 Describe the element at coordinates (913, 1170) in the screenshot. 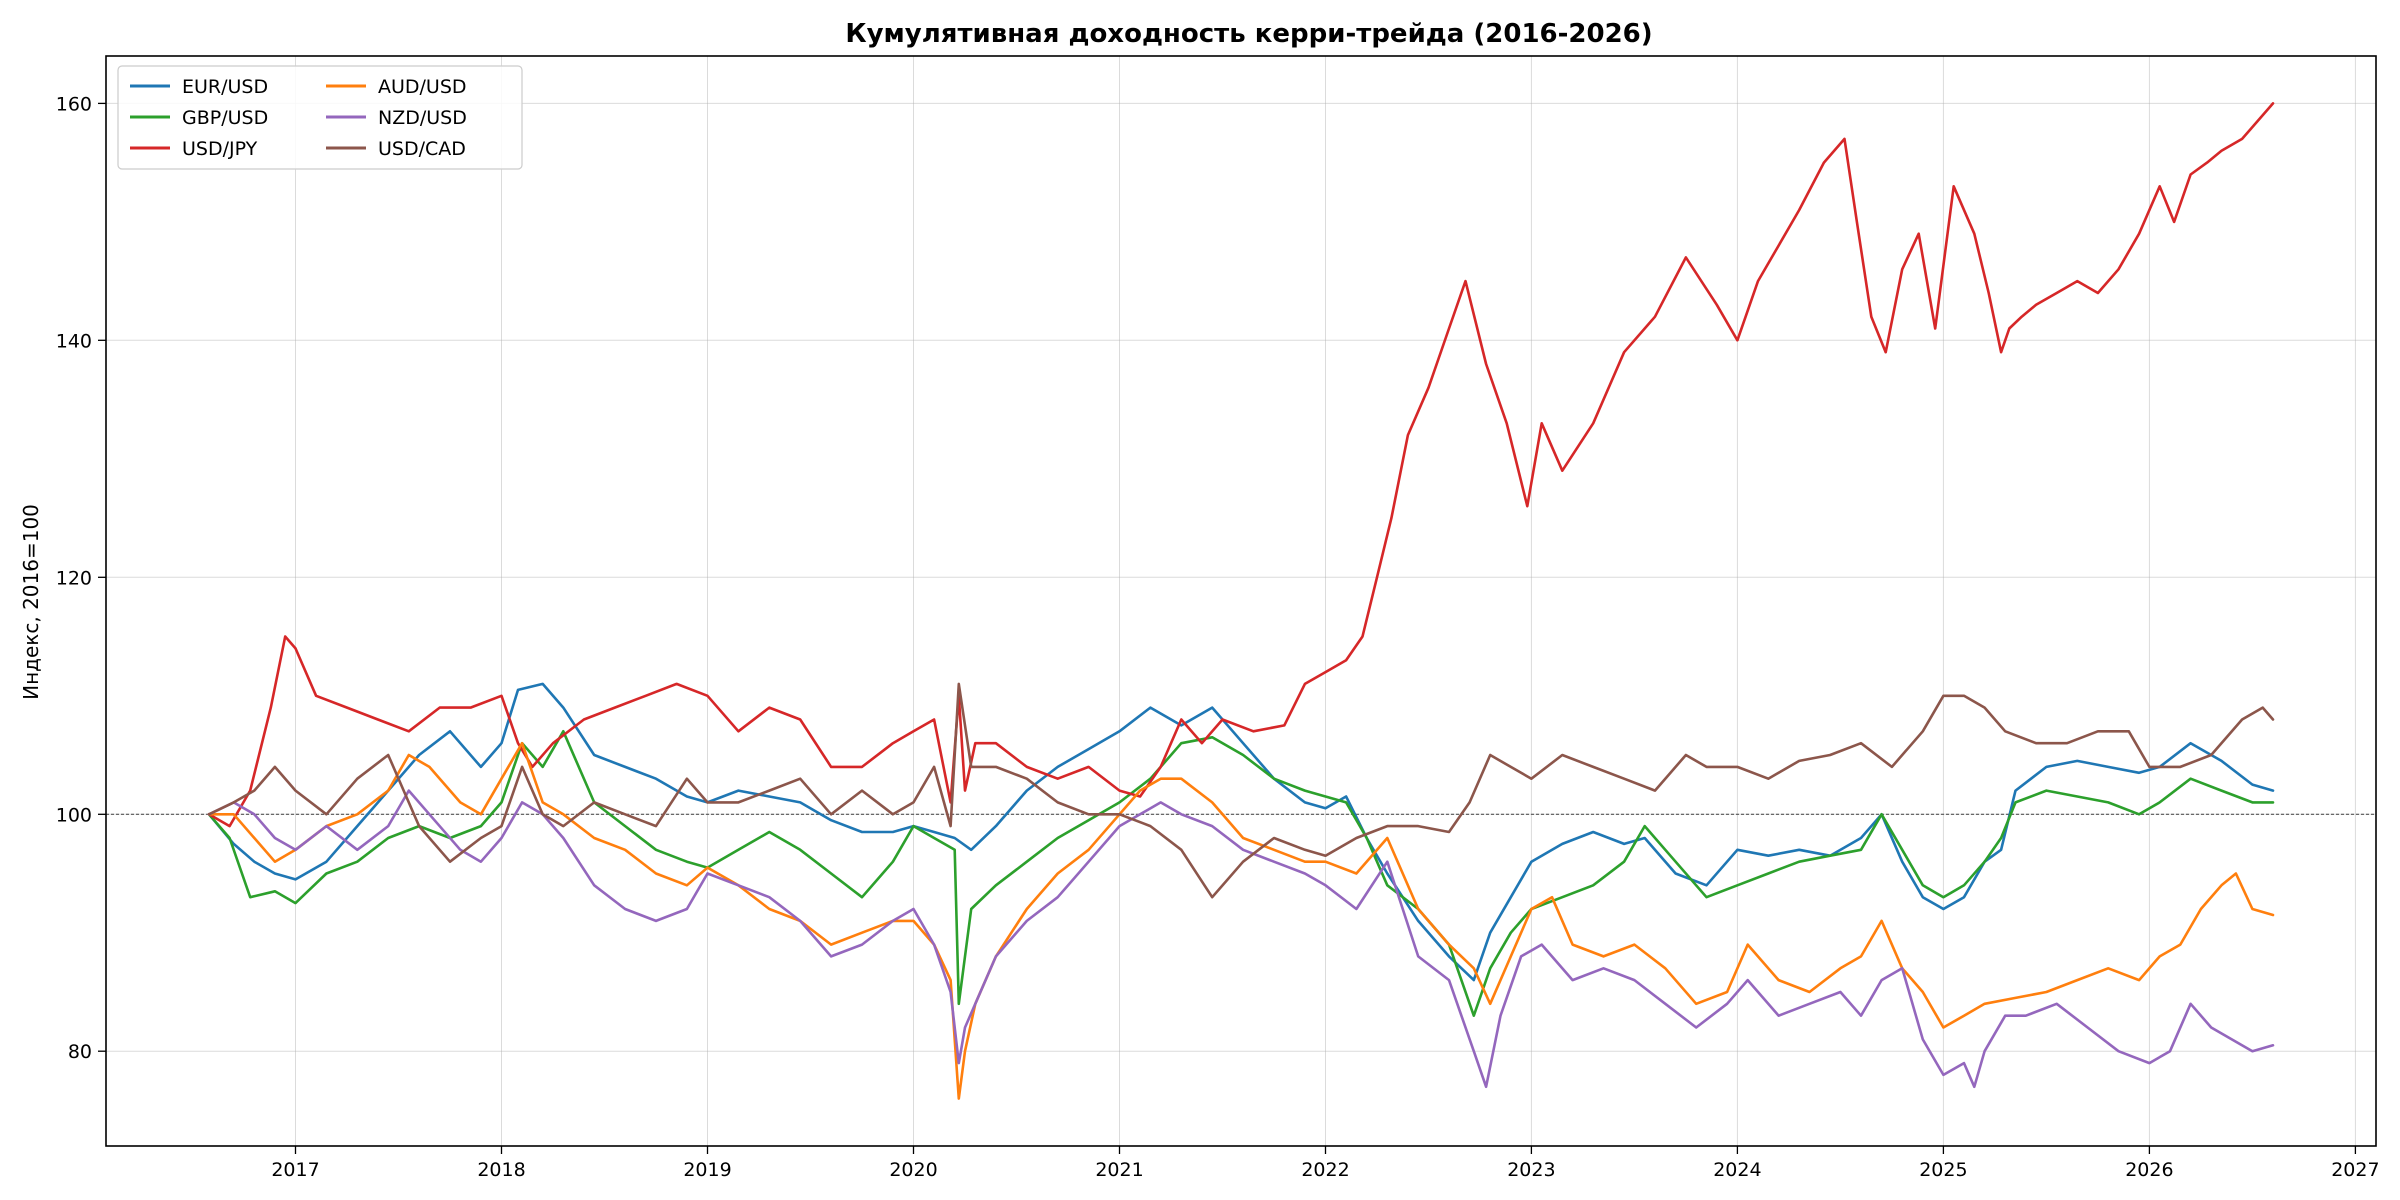

I see `x-tick-label: 2020` at that location.